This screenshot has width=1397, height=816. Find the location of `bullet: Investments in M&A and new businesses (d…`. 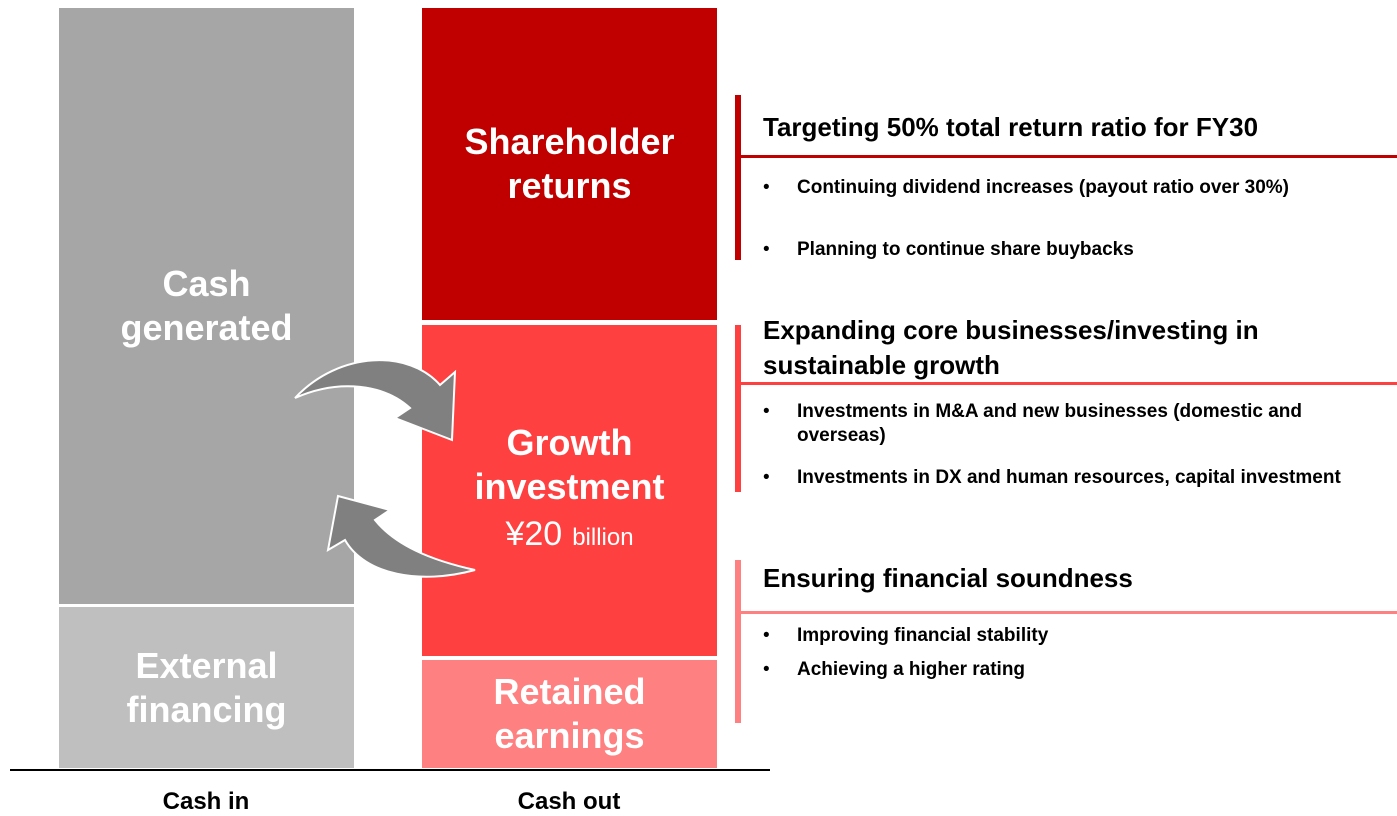

bullet: Investments in M&A and new businesses (d… is located at coordinates (1065, 424).